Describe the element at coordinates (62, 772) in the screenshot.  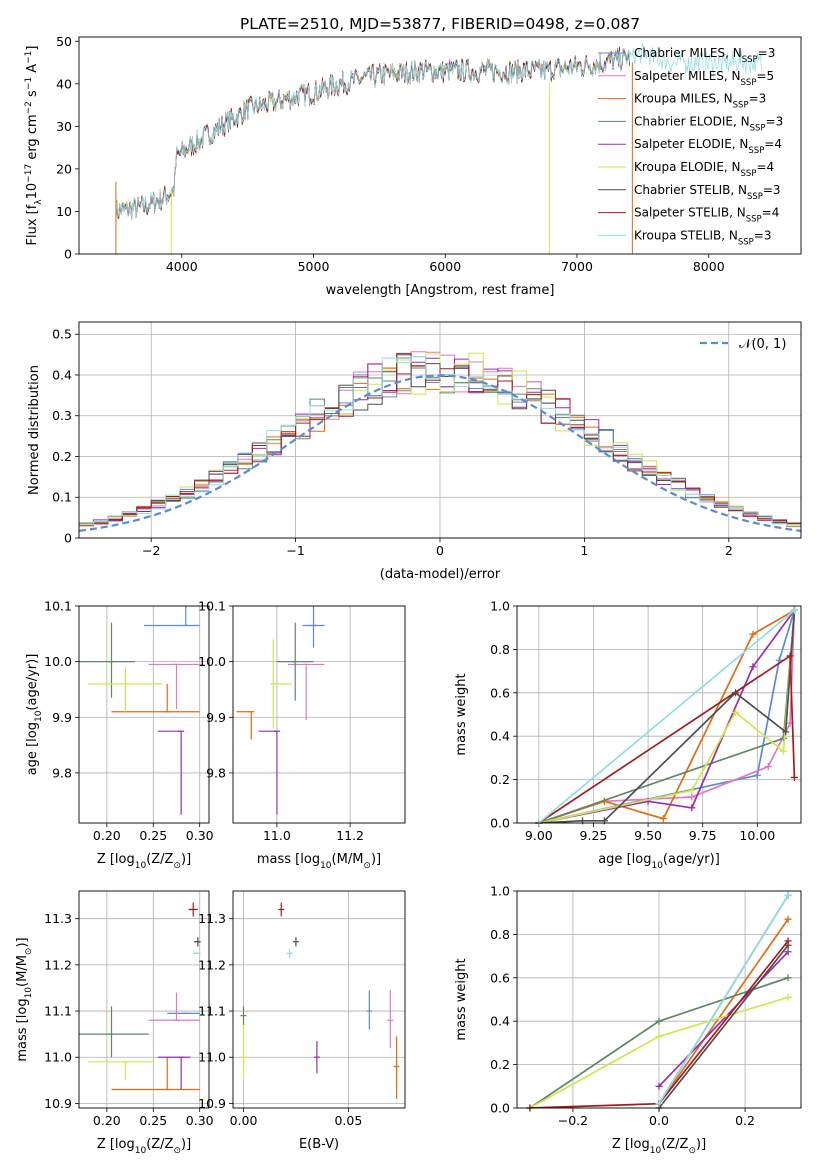
I see `y-tick-label: 9.8` at that location.